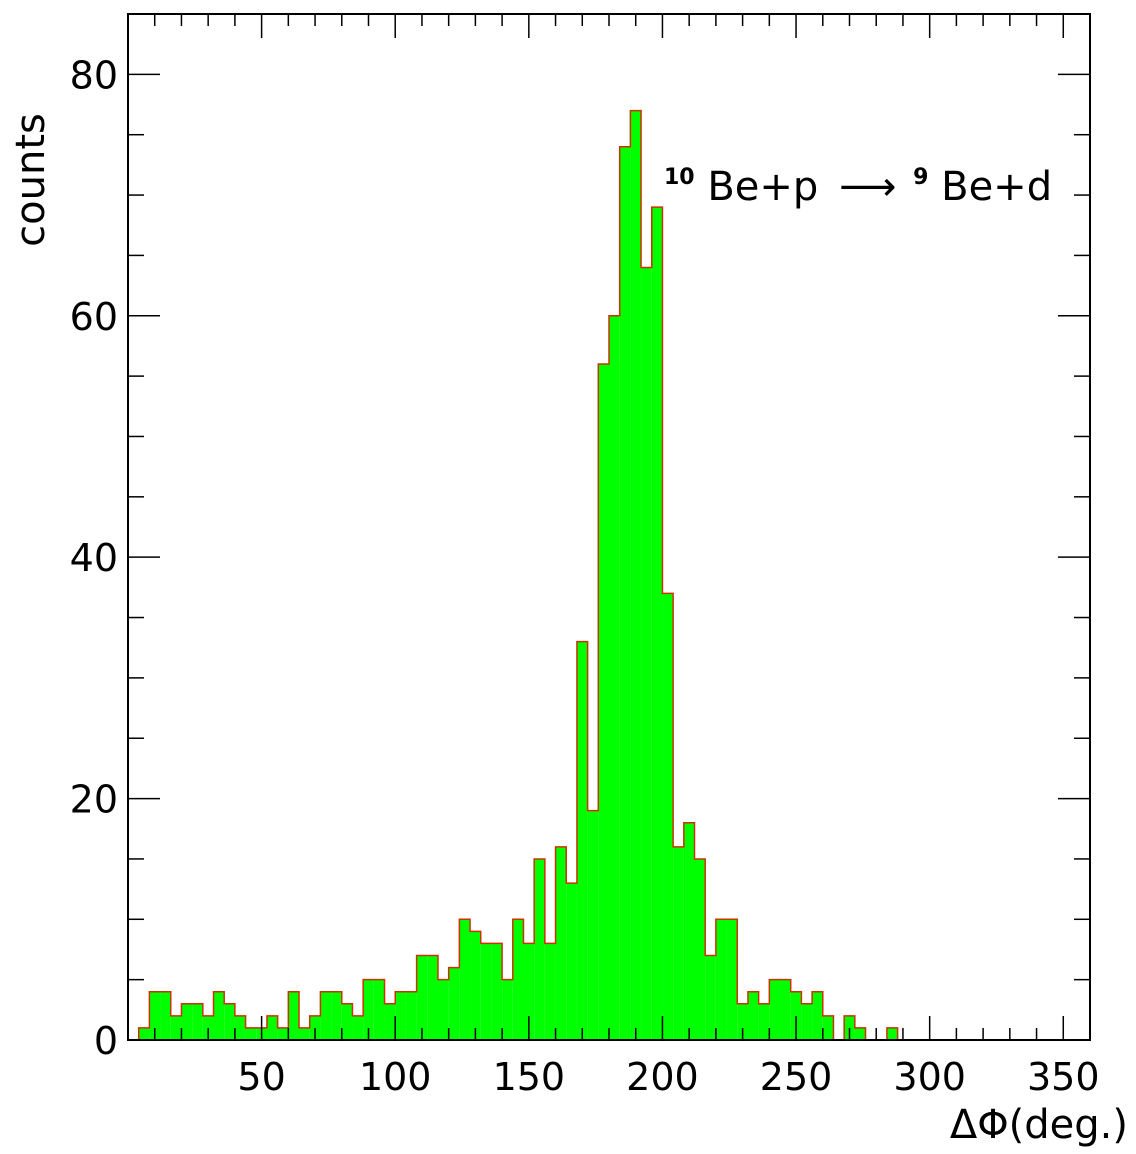 The width and height of the screenshot is (1136, 1154). I want to click on reaction-annotation: 10 Be+p ⟶ 9 Be+d, so click(858, 179).